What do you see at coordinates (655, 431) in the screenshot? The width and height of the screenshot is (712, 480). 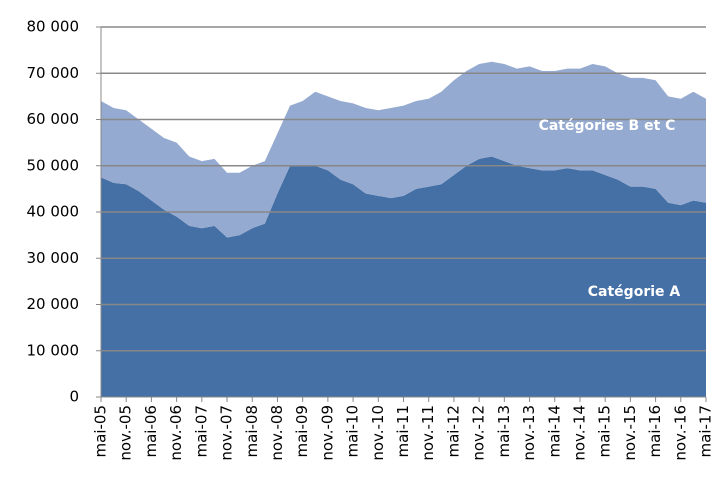 I see `x-tick-label: mai-16` at bounding box center [655, 431].